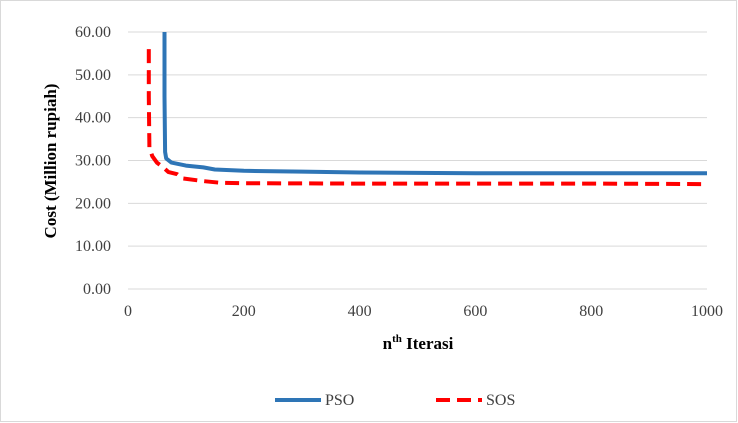  Describe the element at coordinates (388, 343) in the screenshot. I see `x-axis-title-main: n` at that location.